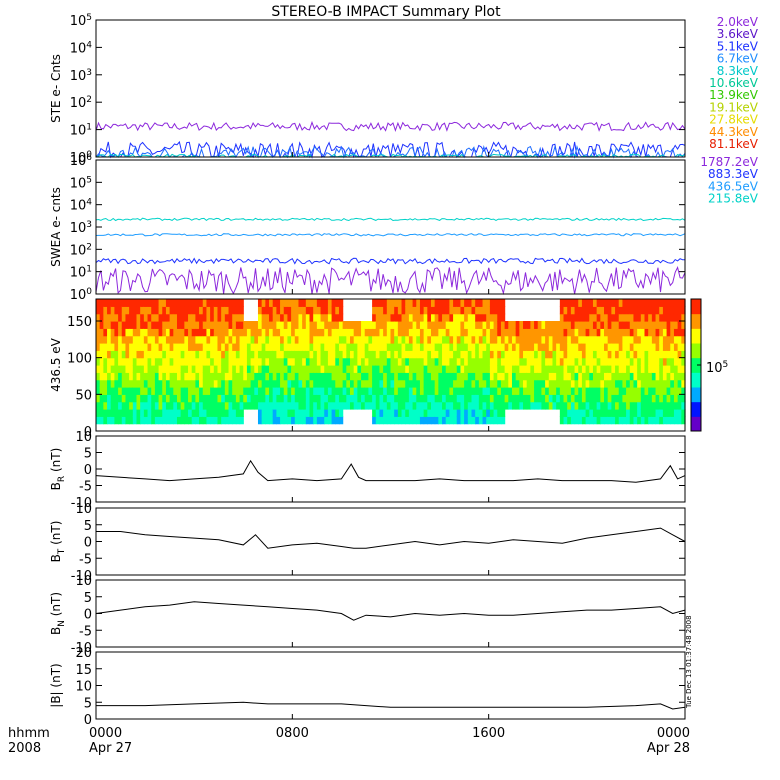 The height and width of the screenshot is (780, 780). Describe the element at coordinates (81, 228) in the screenshot. I see `y-tick-label: 103` at that location.